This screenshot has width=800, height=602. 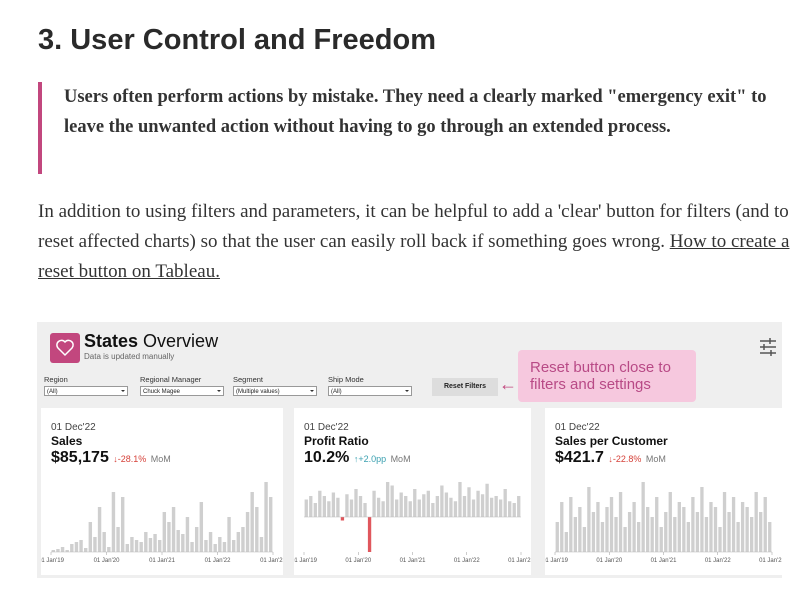 What do you see at coordinates (465, 387) in the screenshot?
I see `reset-button: Reset Filters` at bounding box center [465, 387].